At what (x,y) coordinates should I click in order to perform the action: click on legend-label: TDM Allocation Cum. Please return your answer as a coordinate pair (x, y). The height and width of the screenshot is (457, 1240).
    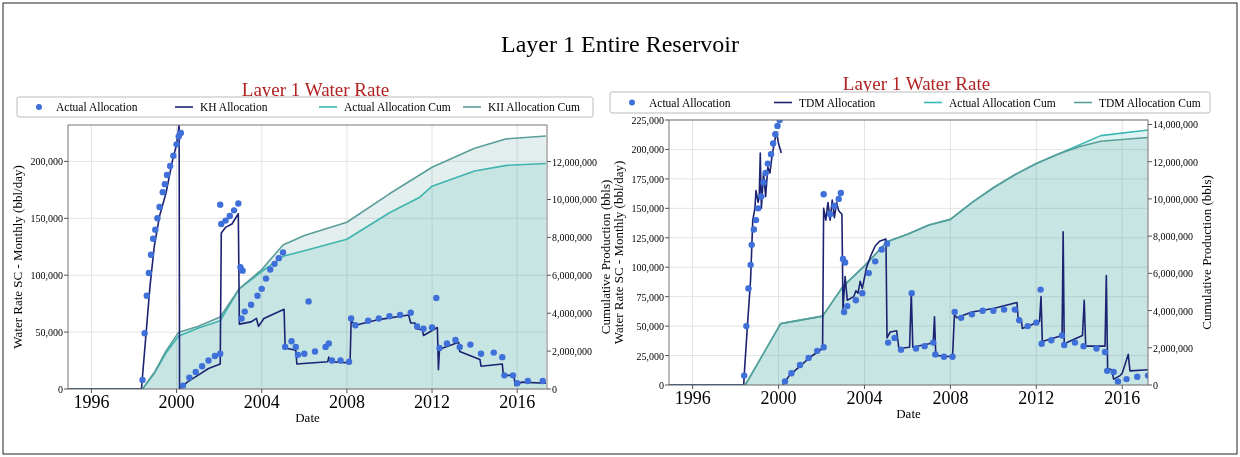
    Looking at the image, I should click on (1150, 102).